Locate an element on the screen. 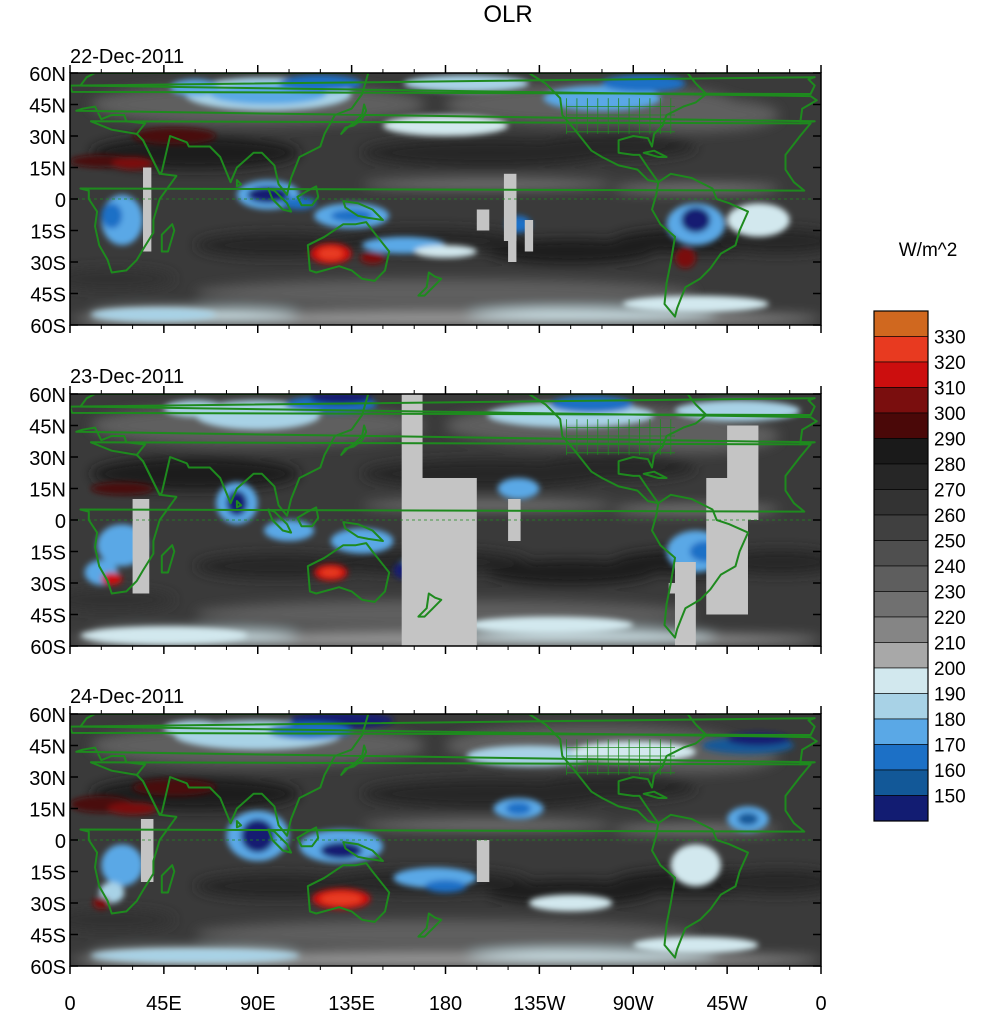 This screenshot has height=1014, width=983. lon-tick-label: 180 is located at coordinates (445, 1003).